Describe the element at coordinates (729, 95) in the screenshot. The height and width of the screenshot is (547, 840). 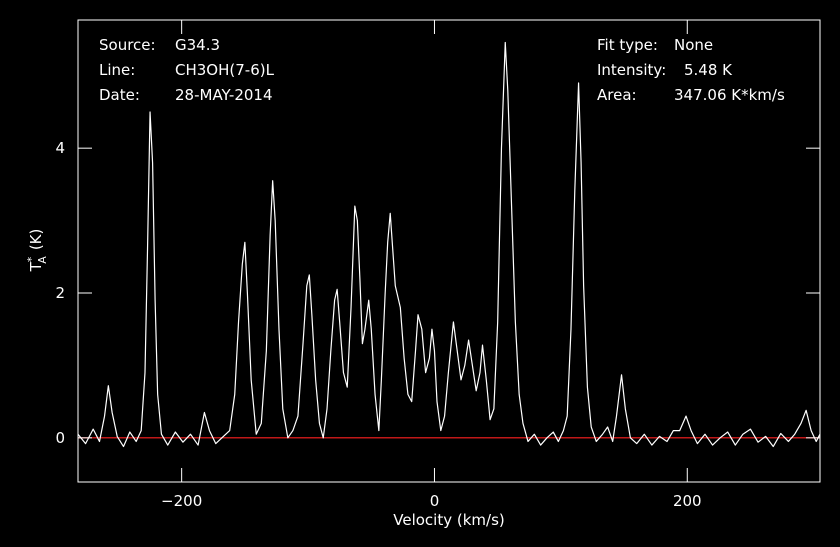
I see `annotation-value: 347.06 K*km/s` at that location.